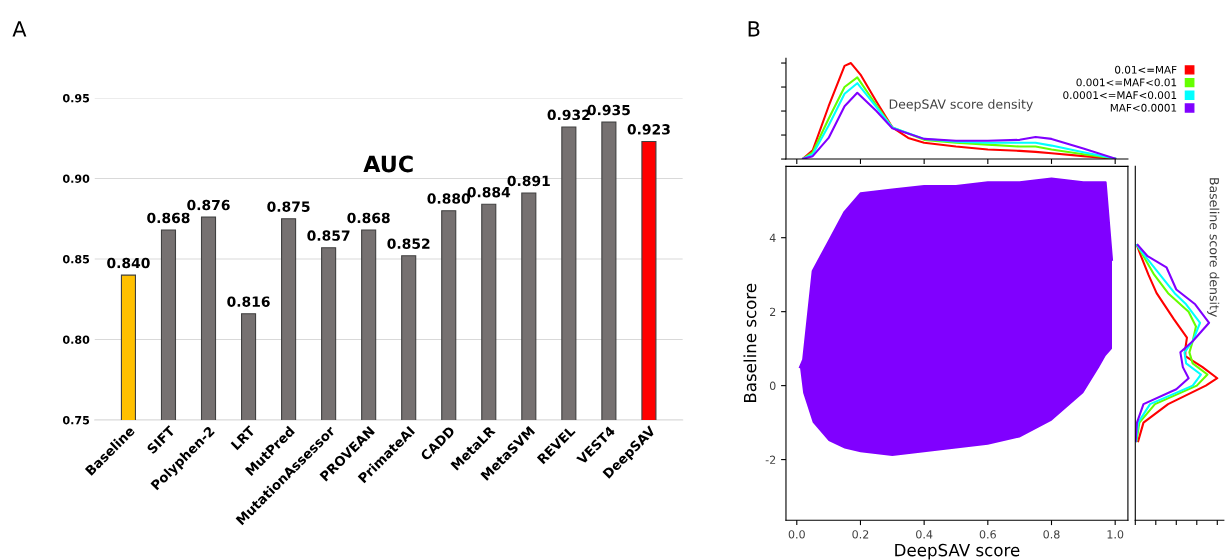 The width and height of the screenshot is (1230, 560). What do you see at coordinates (76, 420) in the screenshot?
I see `y-tick-label: 0.75` at bounding box center [76, 420].